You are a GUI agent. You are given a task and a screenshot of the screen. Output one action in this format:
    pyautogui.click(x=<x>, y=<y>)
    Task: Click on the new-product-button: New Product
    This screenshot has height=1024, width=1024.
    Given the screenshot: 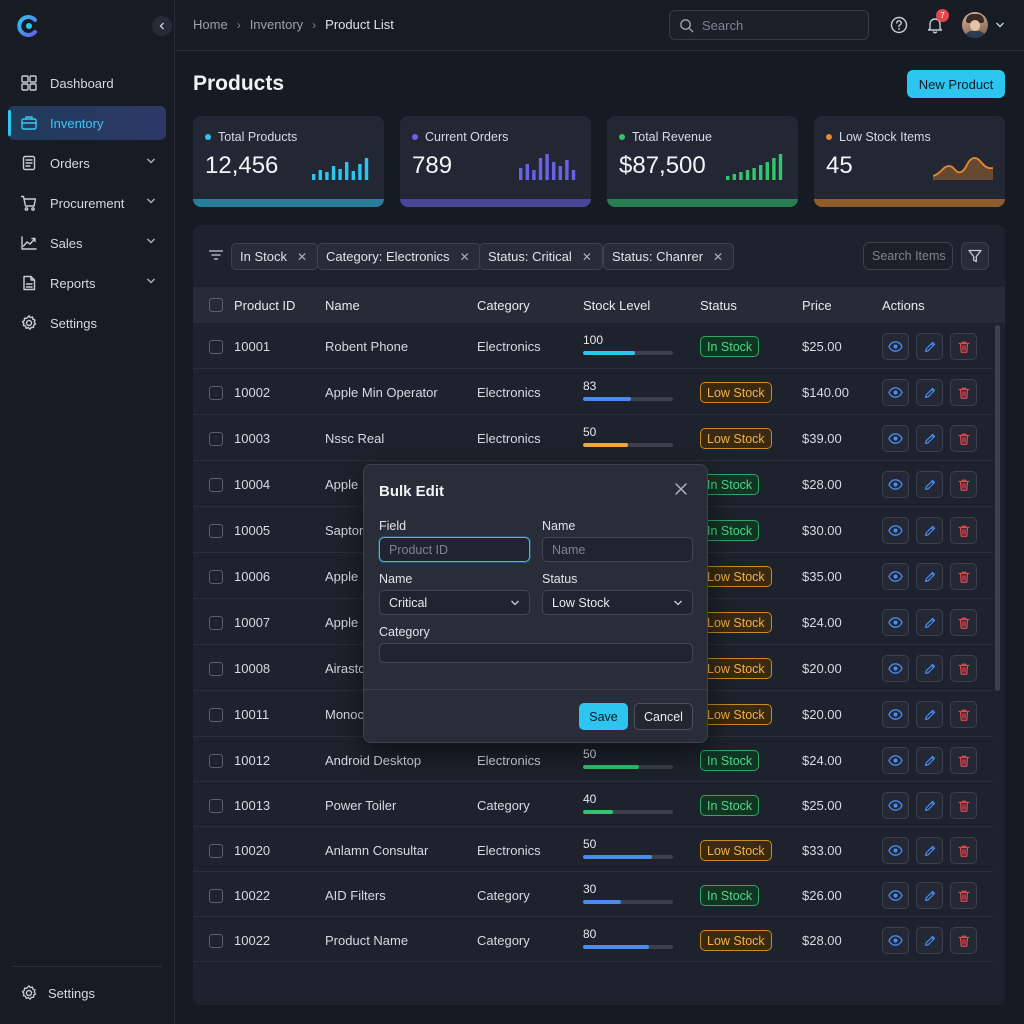 What is the action you would take?
    pyautogui.click(x=956, y=84)
    